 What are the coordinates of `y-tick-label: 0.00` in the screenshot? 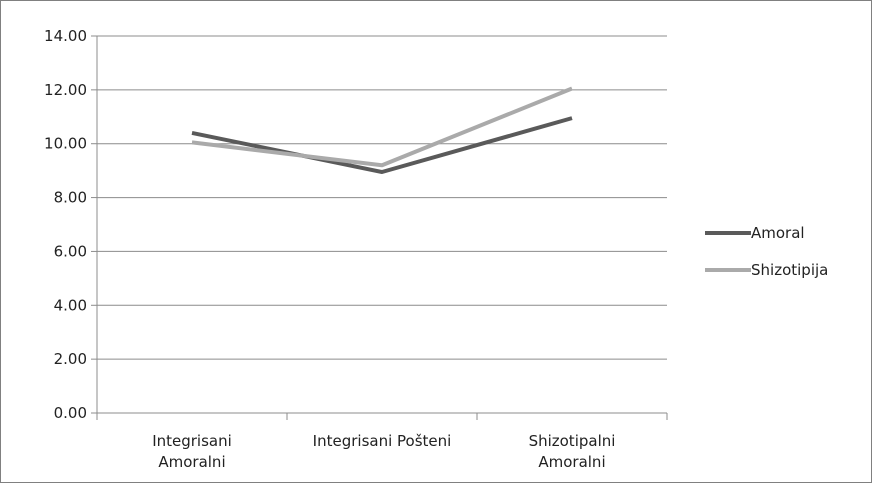 It's located at (70, 413).